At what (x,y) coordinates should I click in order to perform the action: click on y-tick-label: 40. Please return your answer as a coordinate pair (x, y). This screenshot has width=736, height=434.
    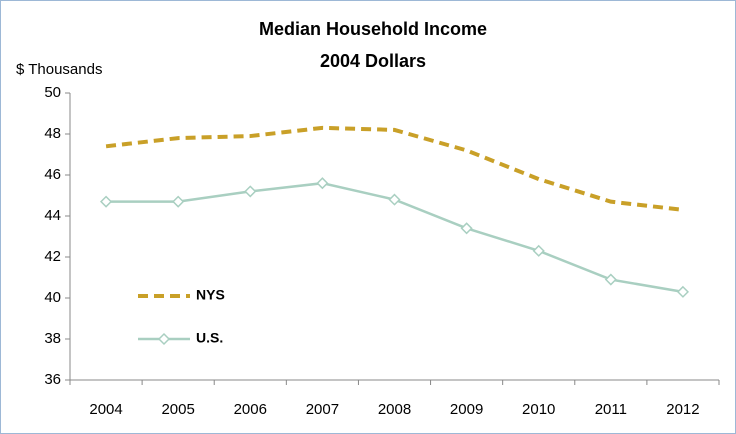
    Looking at the image, I should click on (52, 297).